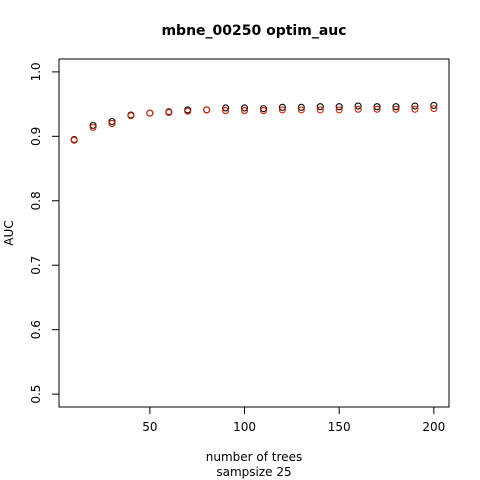 This screenshot has height=480, width=480. What do you see at coordinates (339, 427) in the screenshot?
I see `x-tick-label: 150` at bounding box center [339, 427].